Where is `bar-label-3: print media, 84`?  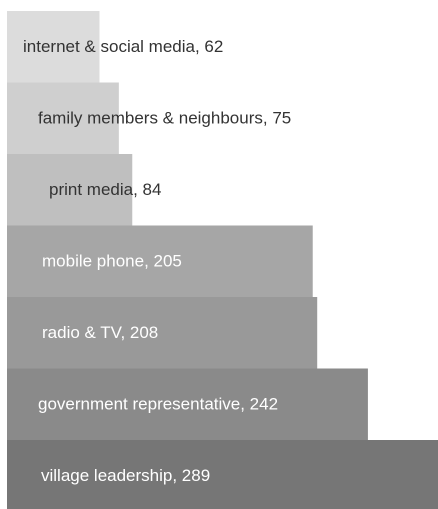
bar-label-3: print media, 84 is located at coordinates (105, 189).